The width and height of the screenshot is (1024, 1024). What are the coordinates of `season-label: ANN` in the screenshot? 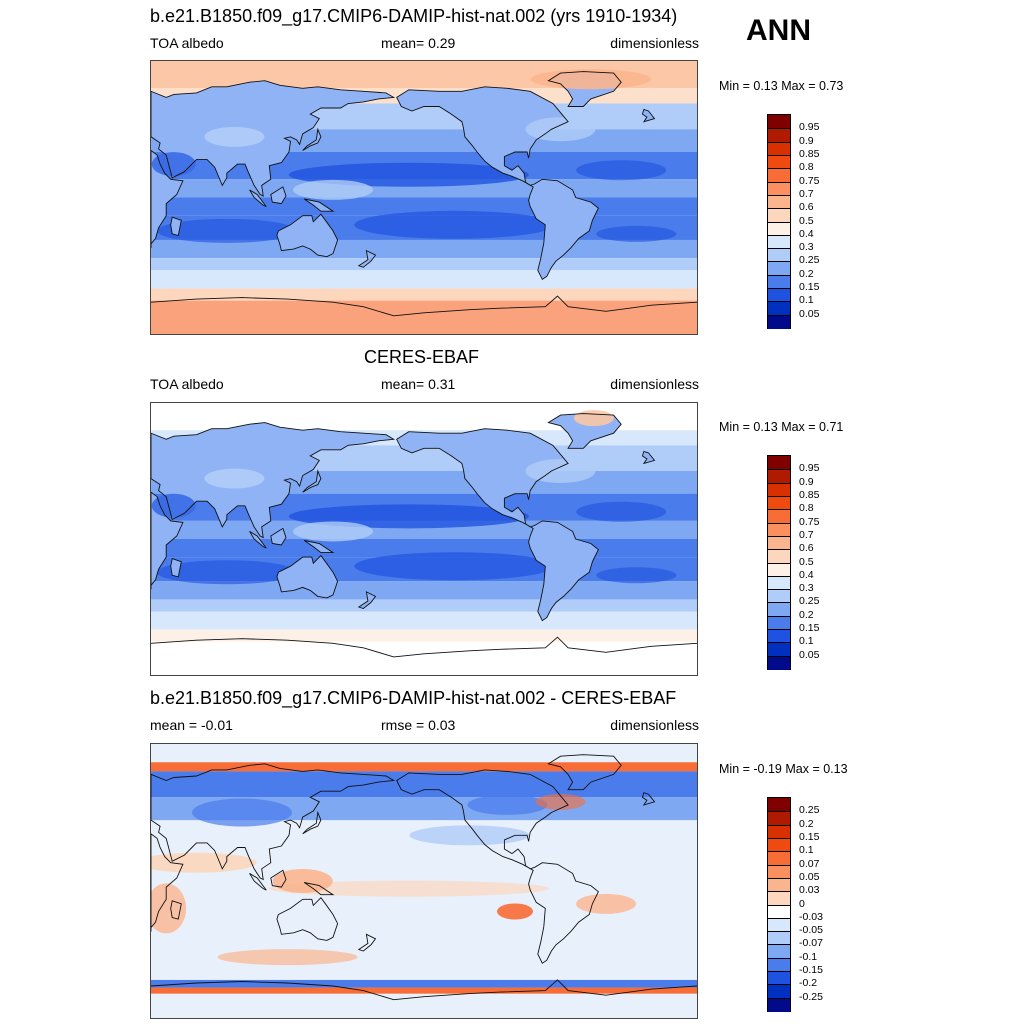 It's located at (778, 30).